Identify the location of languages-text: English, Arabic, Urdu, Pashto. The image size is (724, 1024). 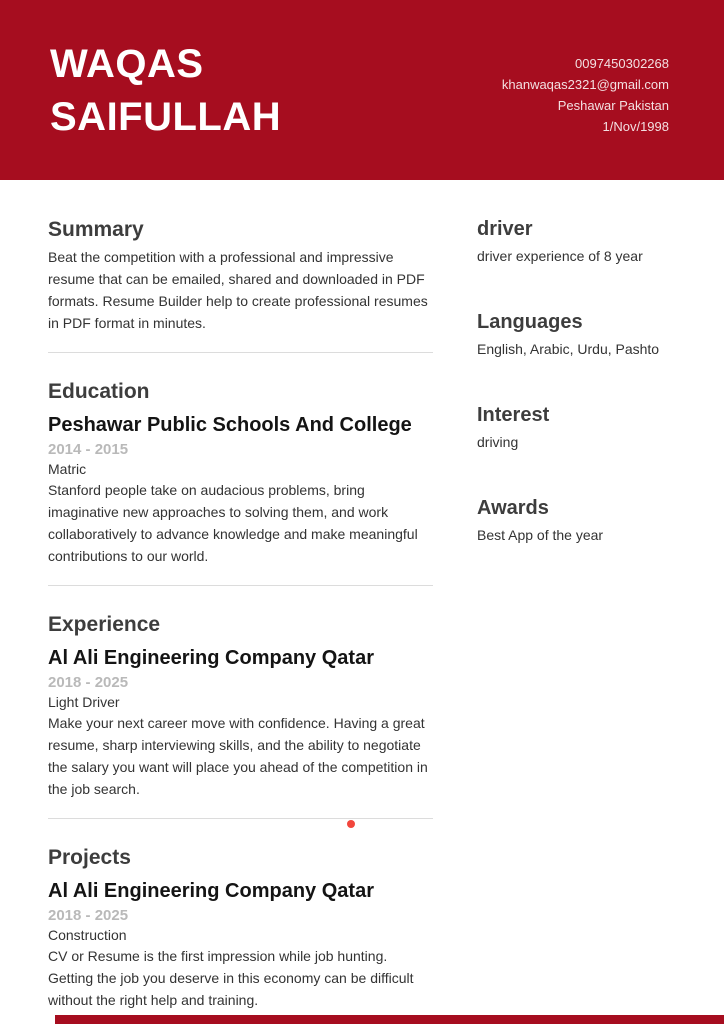
(568, 349).